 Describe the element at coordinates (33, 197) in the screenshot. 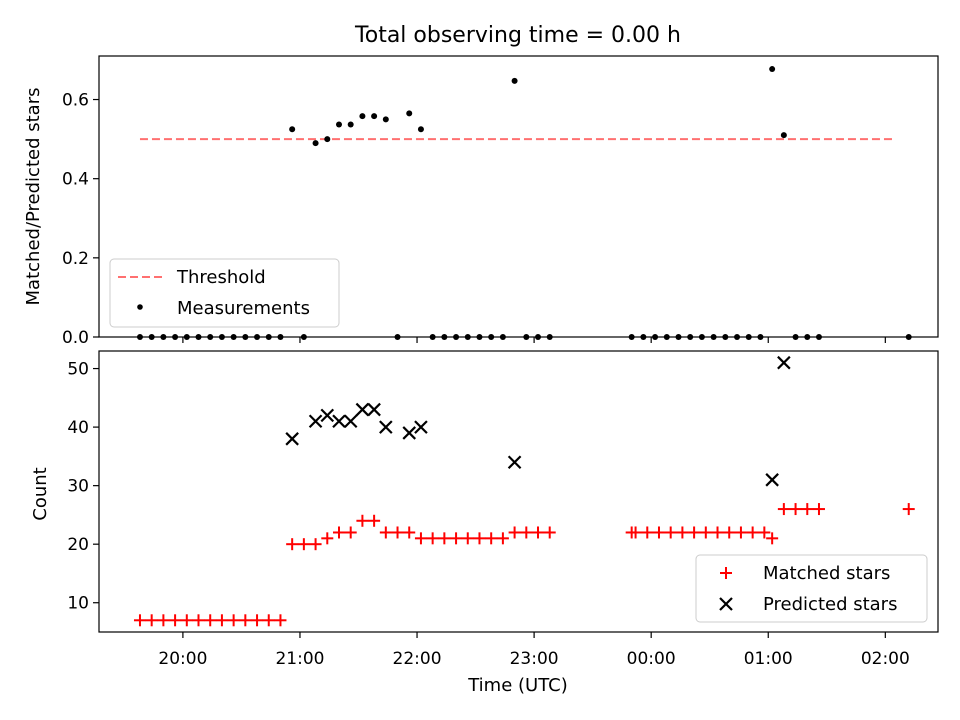

I see `top-y-axis-label: Matched/Predicted stars` at that location.